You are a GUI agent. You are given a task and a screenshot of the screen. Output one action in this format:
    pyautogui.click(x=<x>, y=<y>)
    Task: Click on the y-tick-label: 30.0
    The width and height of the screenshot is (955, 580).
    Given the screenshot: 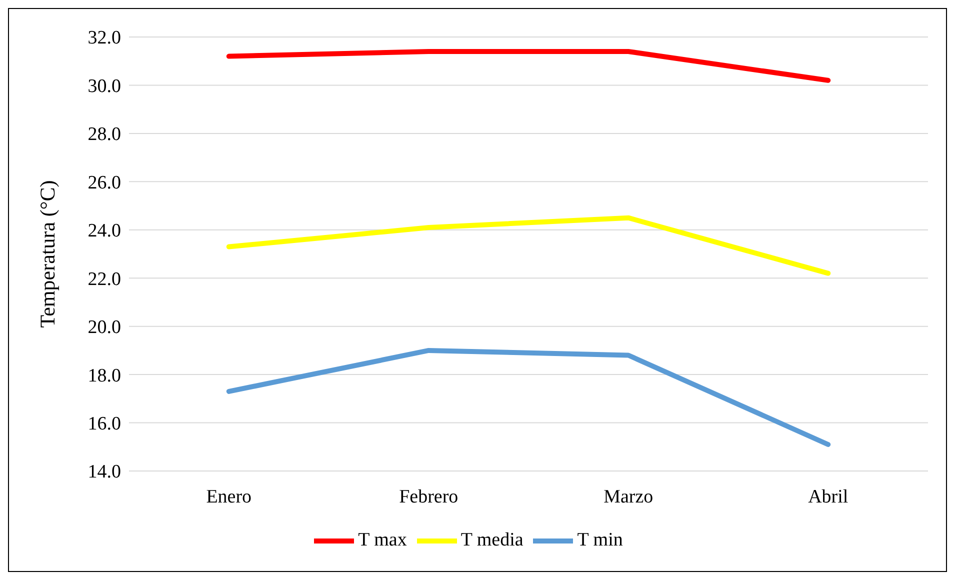 What is the action you would take?
    pyautogui.click(x=104, y=86)
    